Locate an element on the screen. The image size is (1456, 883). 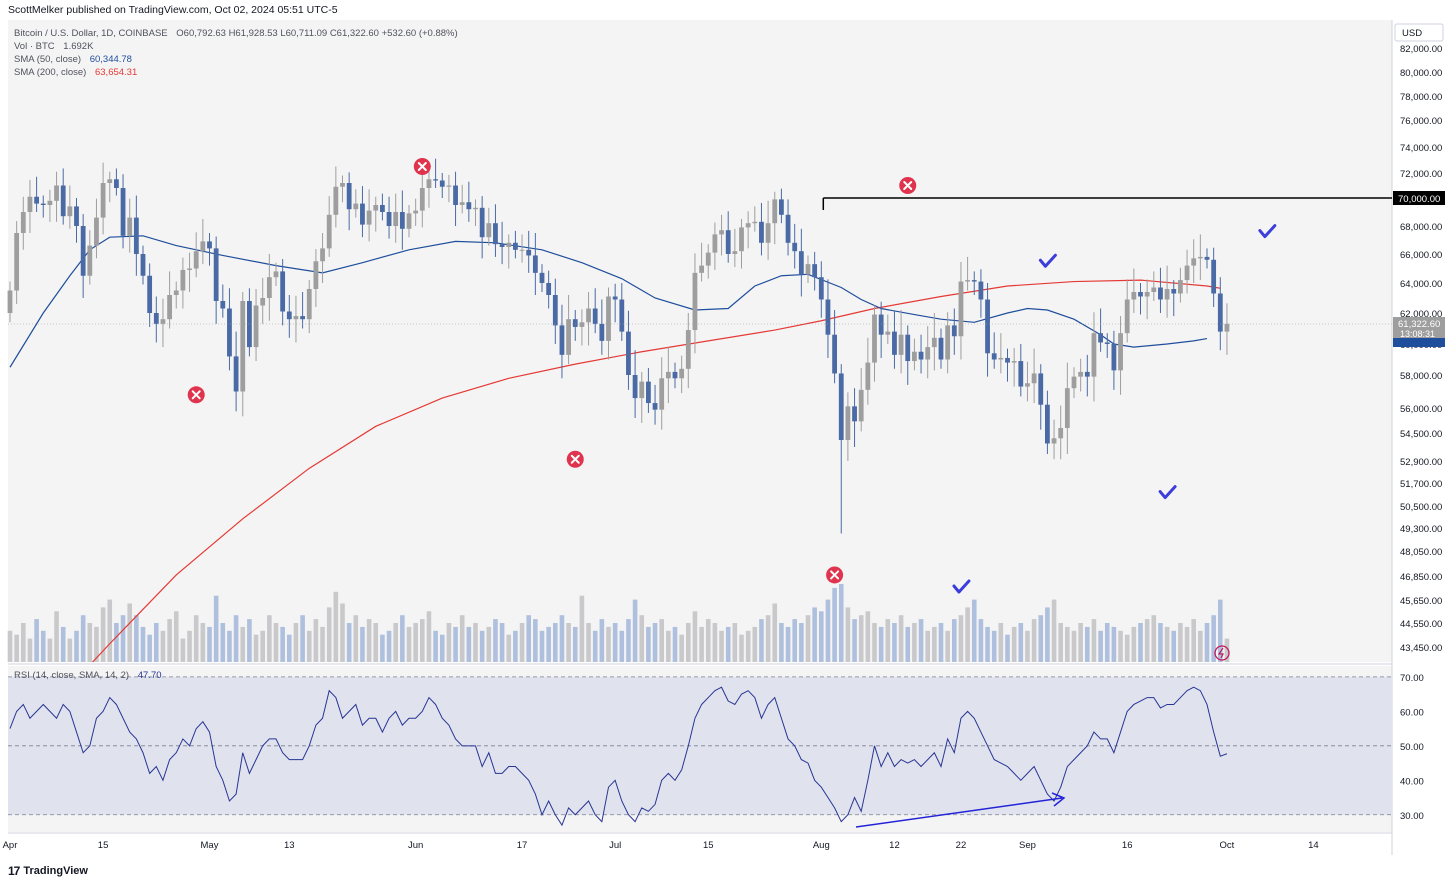
rsi-tick-label: 70.00 is located at coordinates (1412, 678).